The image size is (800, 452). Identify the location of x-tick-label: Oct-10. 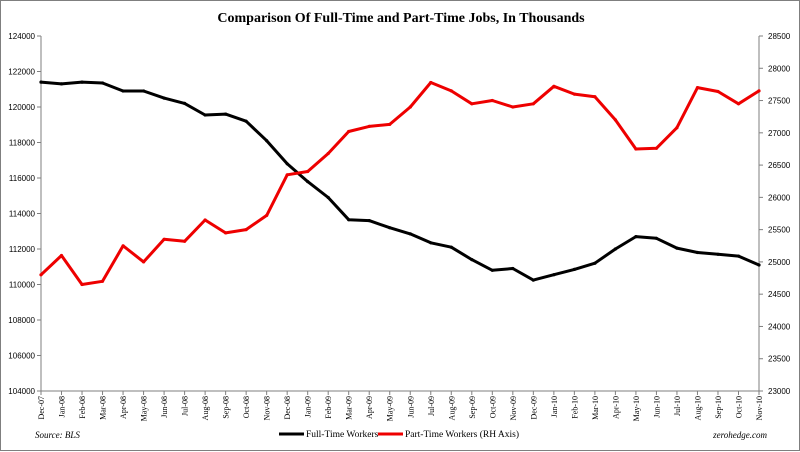
(738, 407).